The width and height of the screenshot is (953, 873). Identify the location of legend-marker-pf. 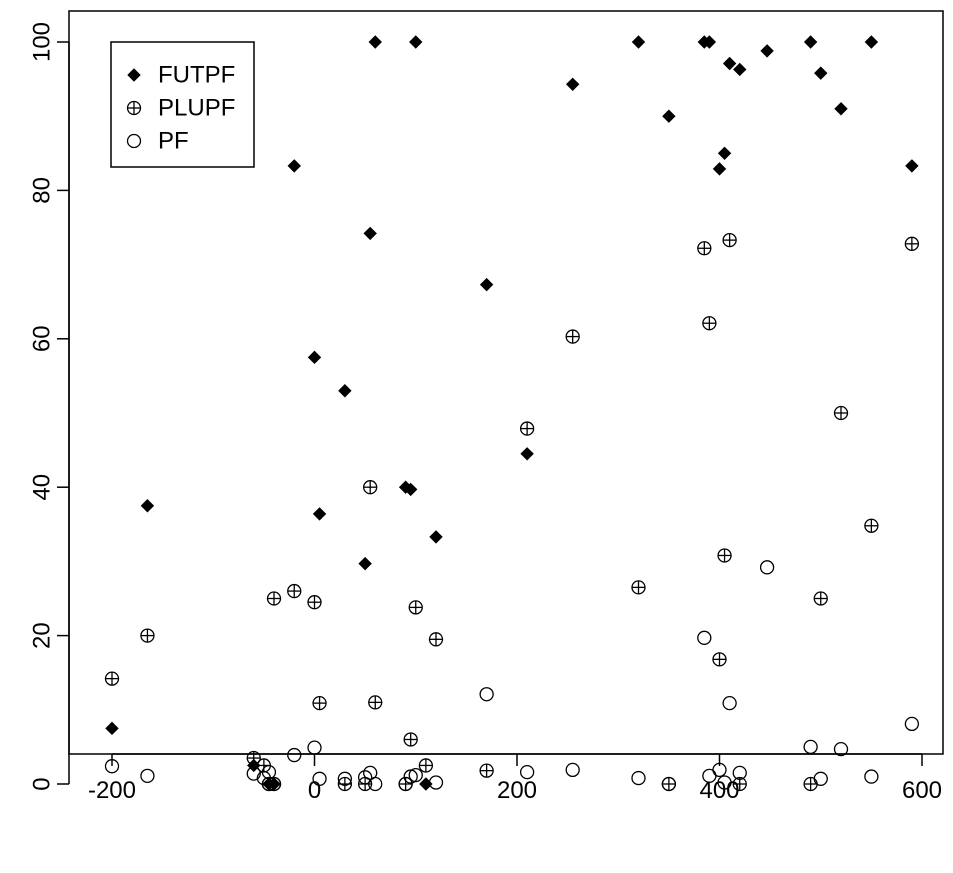
(134, 141).